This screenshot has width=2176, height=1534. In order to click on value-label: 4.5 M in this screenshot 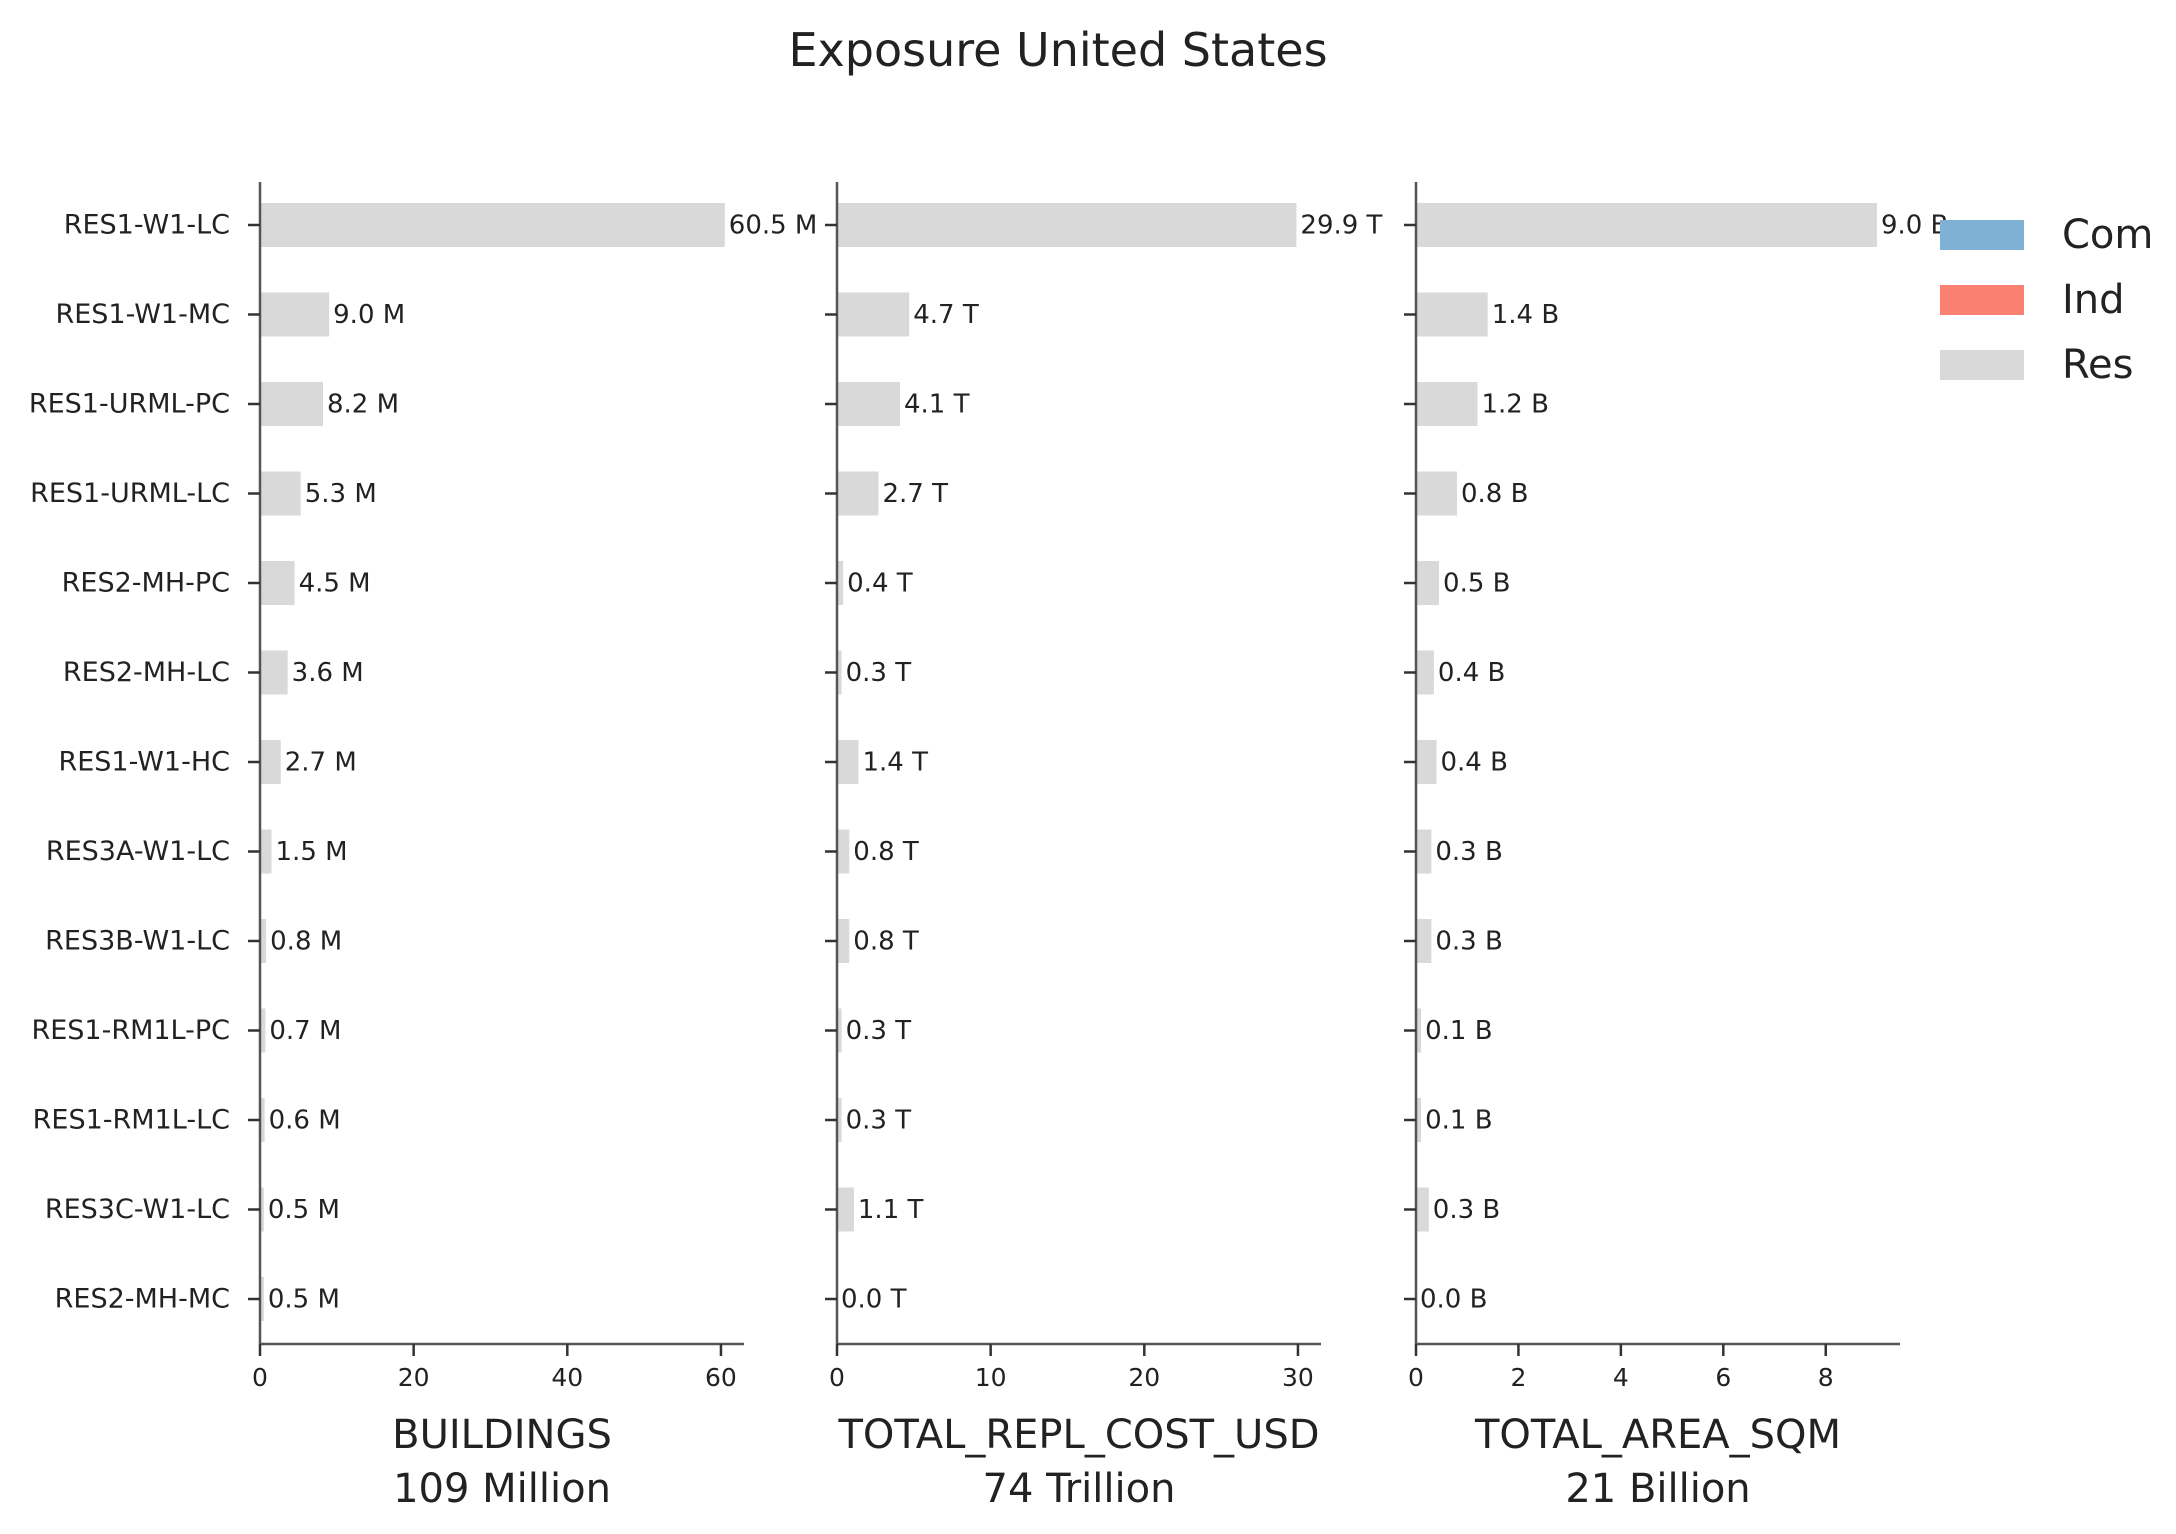, I will do `click(335, 584)`.